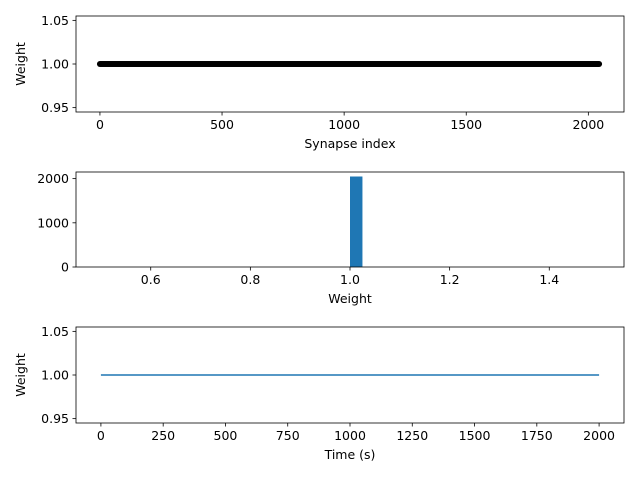  I want to click on histogram-bar, so click(356, 221).